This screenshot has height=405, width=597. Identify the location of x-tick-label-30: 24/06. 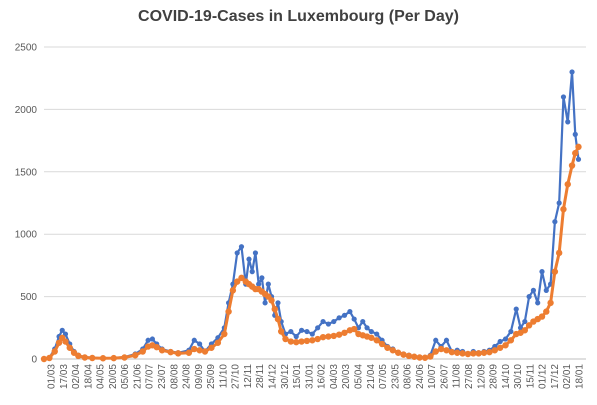
(420, 376).